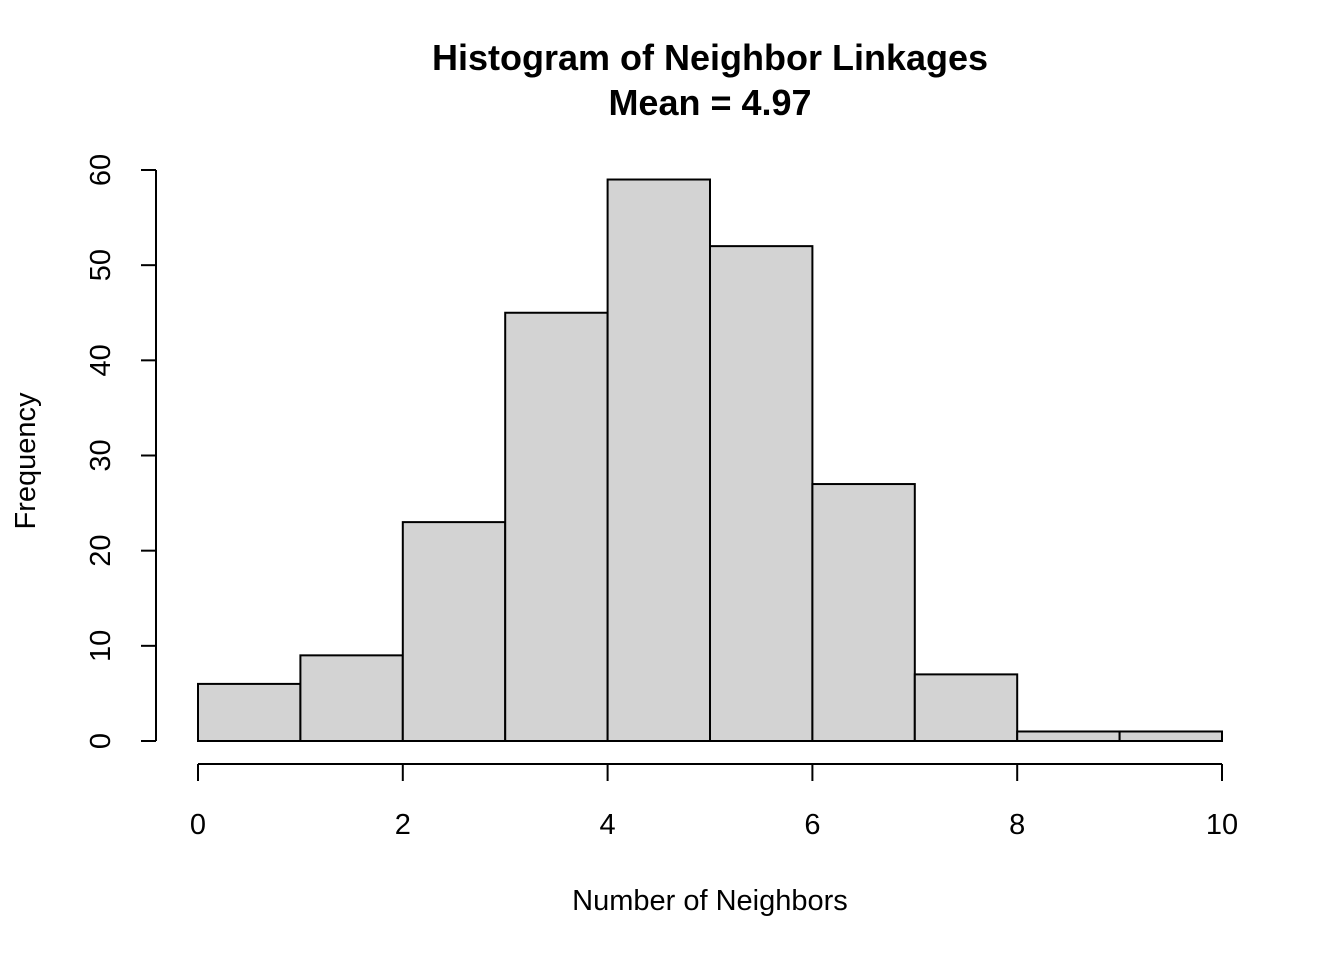  I want to click on x-tick-label-2: 4, so click(608, 825).